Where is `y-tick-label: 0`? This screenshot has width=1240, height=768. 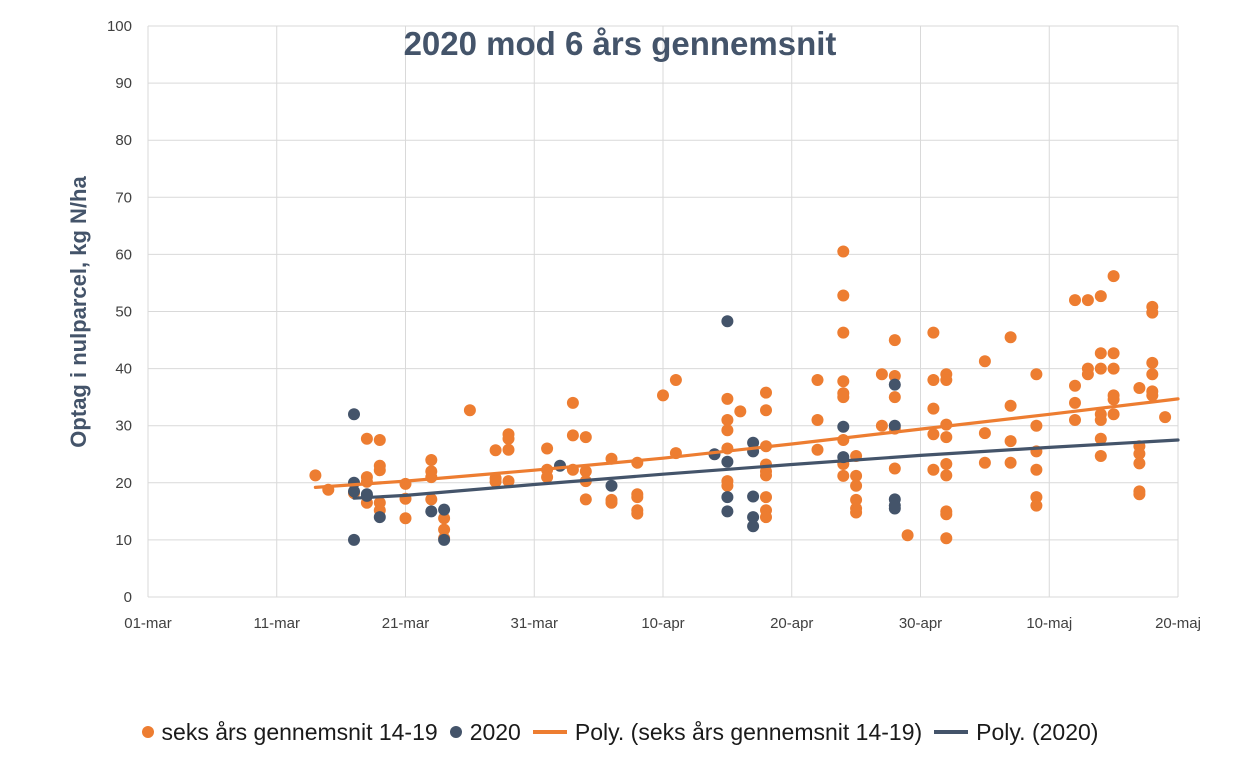
y-tick-label: 0 is located at coordinates (128, 597).